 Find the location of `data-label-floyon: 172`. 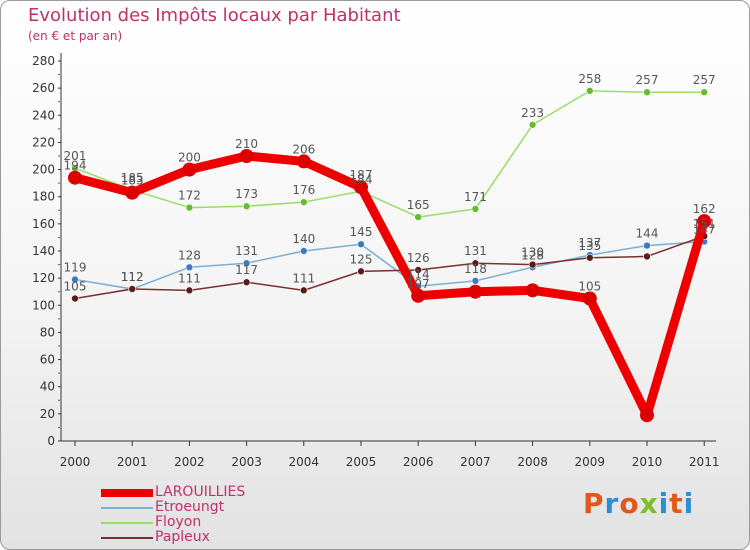

data-label-floyon: 172 is located at coordinates (189, 196).